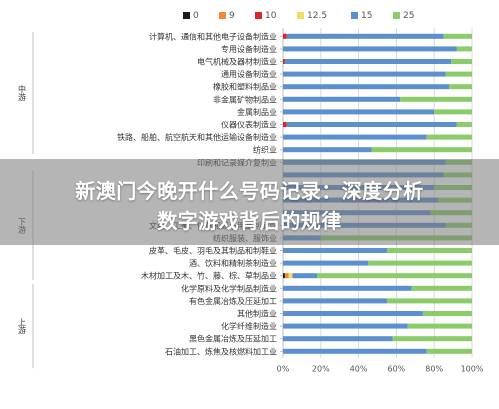  Describe the element at coordinates (408, 16) in the screenshot. I see `legend-label-5: 25` at that location.